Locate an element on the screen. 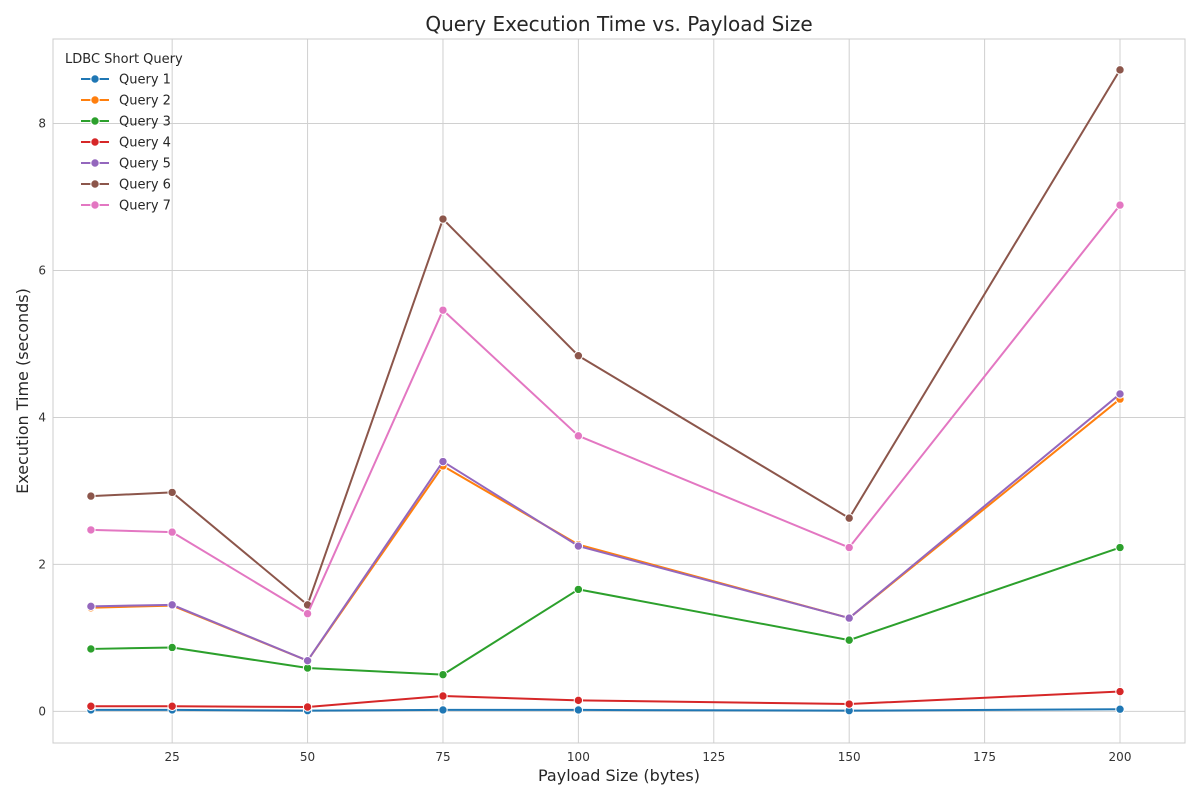  chart-title: Query Execution Time vs. Payload Size is located at coordinates (618, 24).